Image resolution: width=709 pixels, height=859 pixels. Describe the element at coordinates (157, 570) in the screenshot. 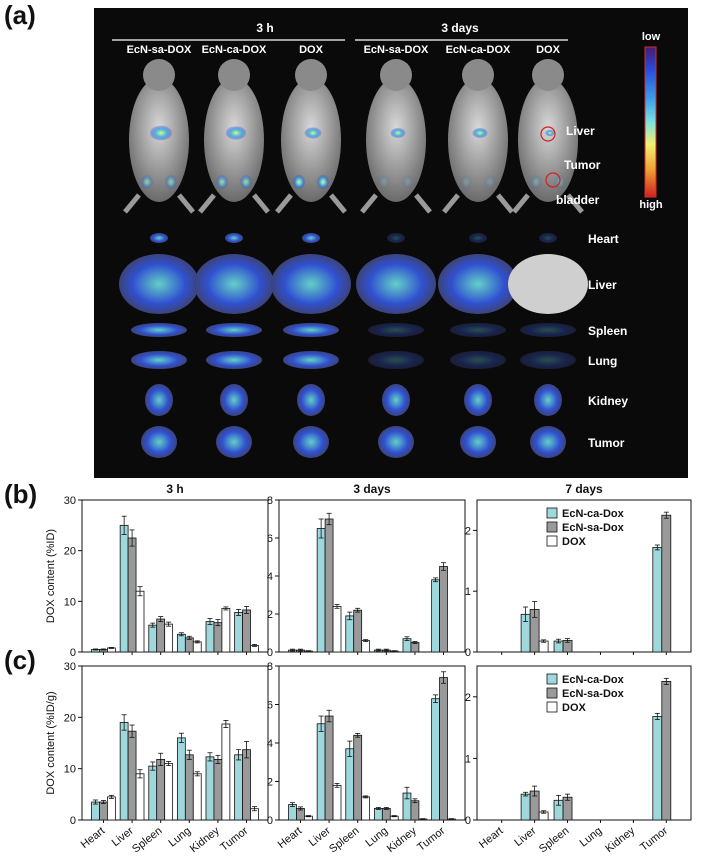

I see `chart-1: 3 h 0 10 20 30 DOX content (%ID)` at that location.